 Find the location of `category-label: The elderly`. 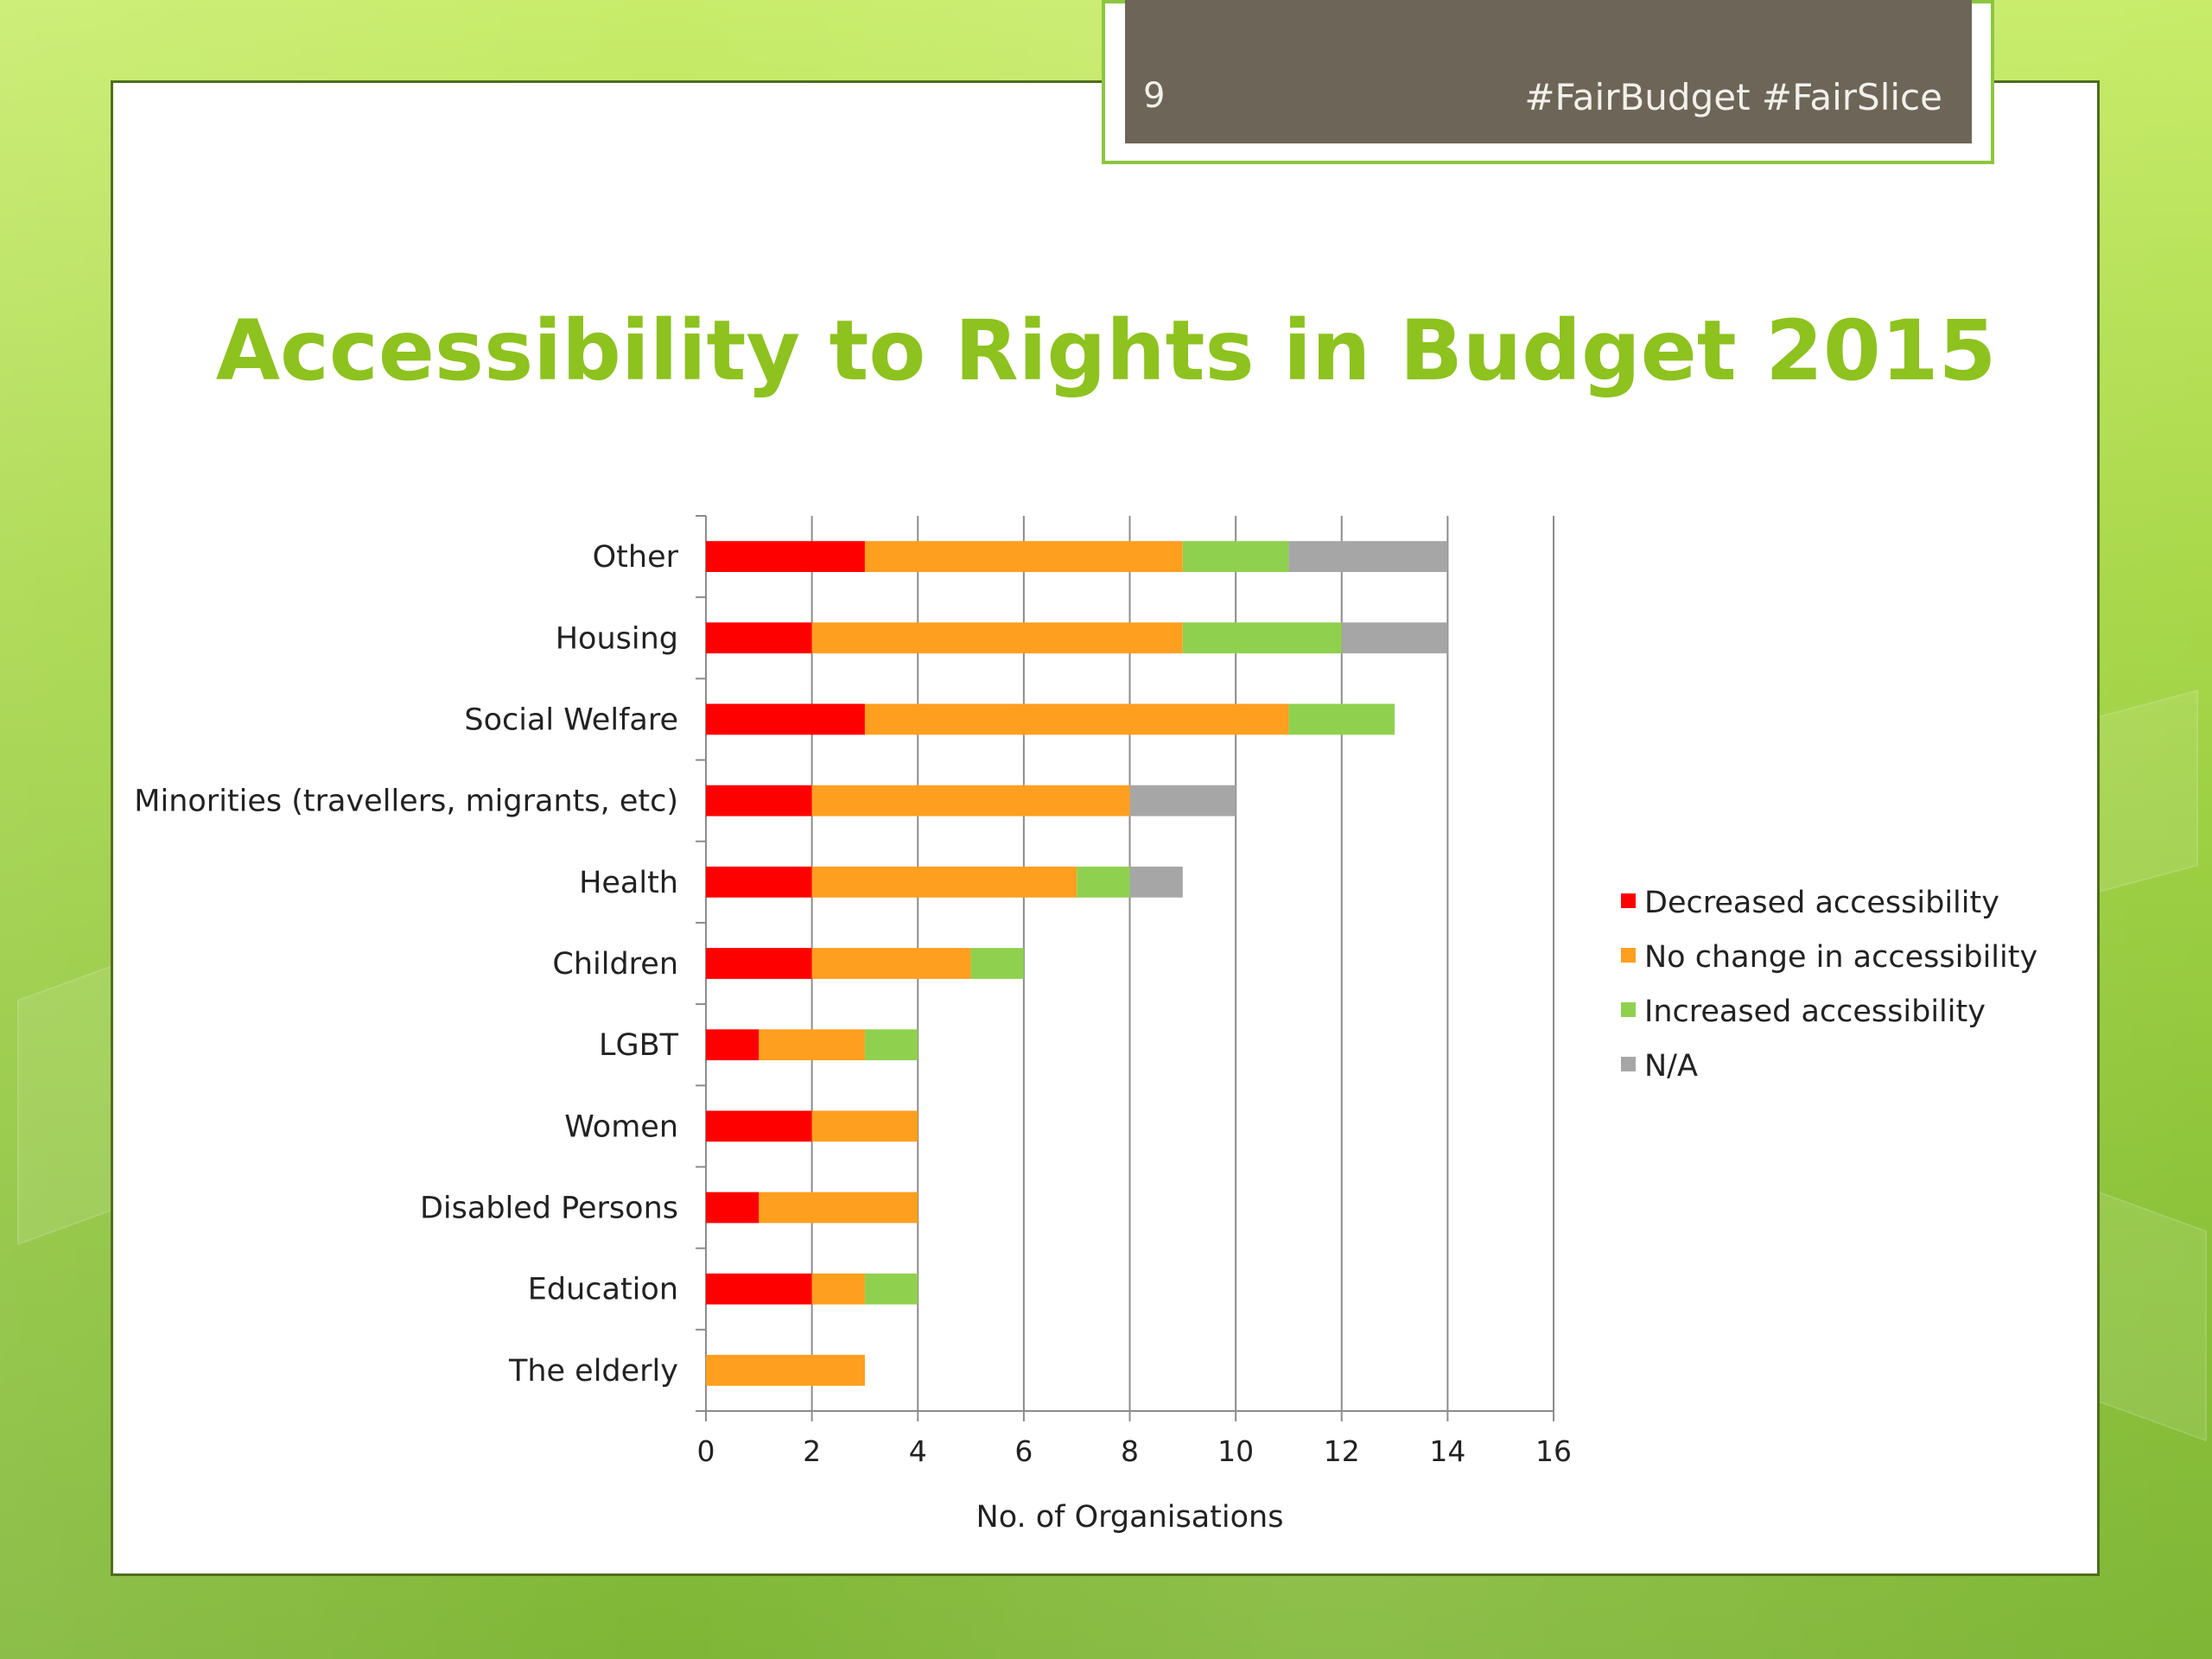

category-label: The elderly is located at coordinates (593, 1371).